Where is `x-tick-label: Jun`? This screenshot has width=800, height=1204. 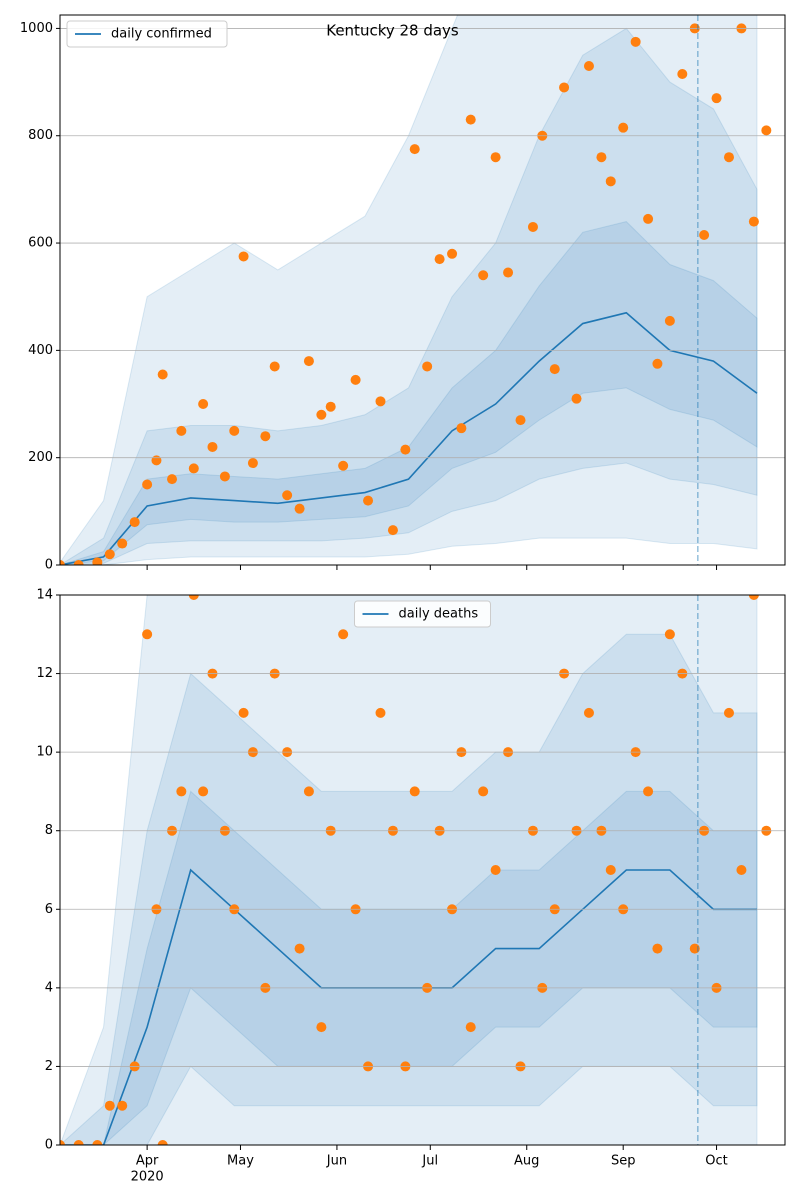 x-tick-label: Jun is located at coordinates (336, 1161).